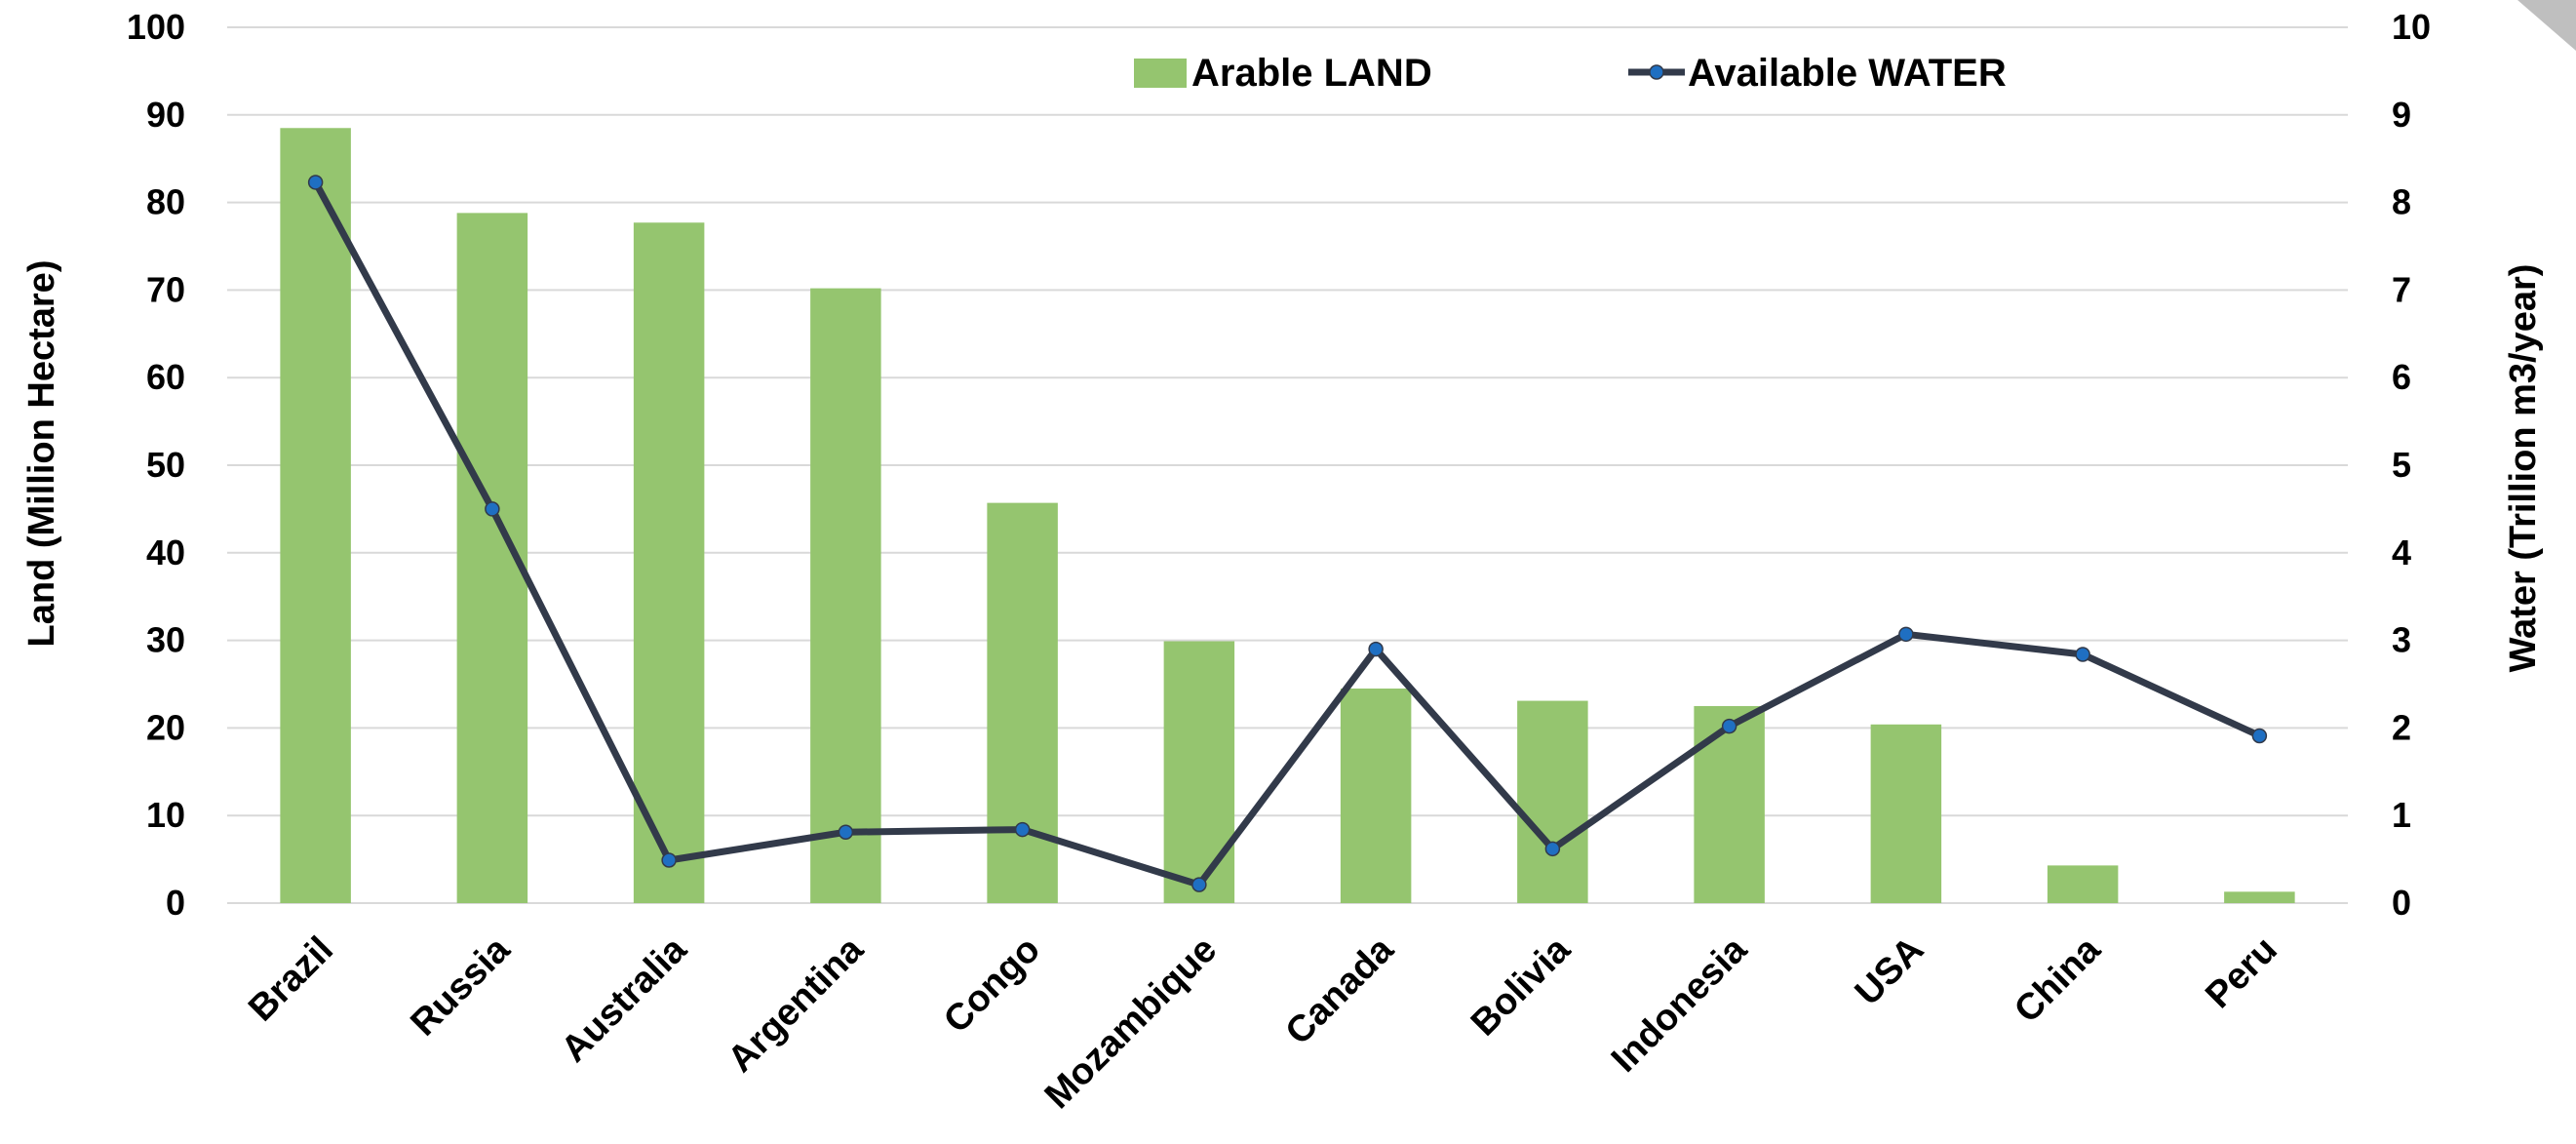 This screenshot has width=2576, height=1144. Describe the element at coordinates (165, 727) in the screenshot. I see `left-tick-label: 20` at that location.